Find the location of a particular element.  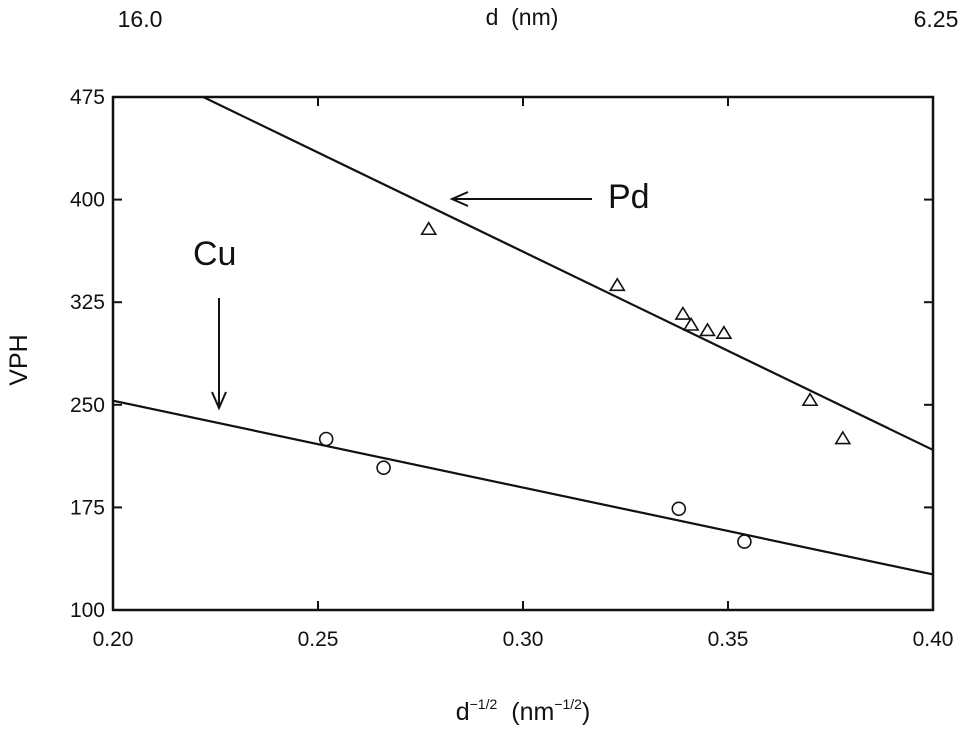

x-axis-title-unit-close: ) is located at coordinates (586, 712).